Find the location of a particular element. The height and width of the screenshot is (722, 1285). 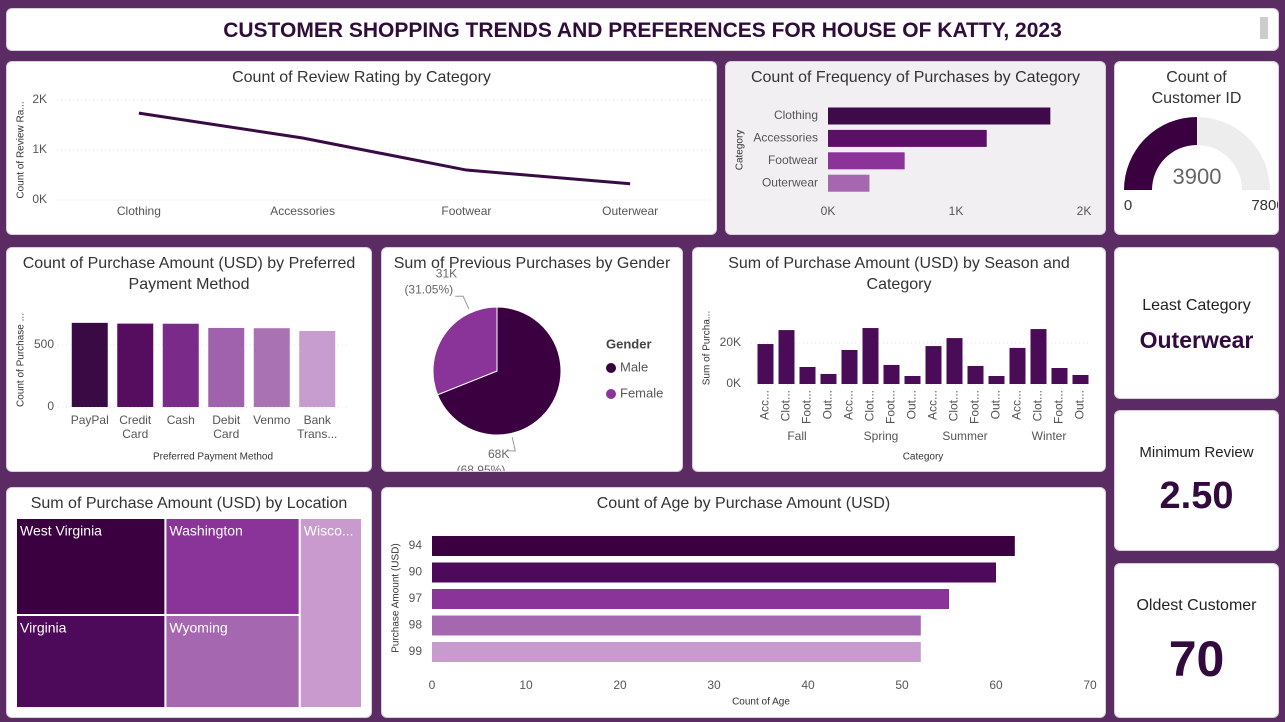

card-value: 70 is located at coordinates (1196, 659).